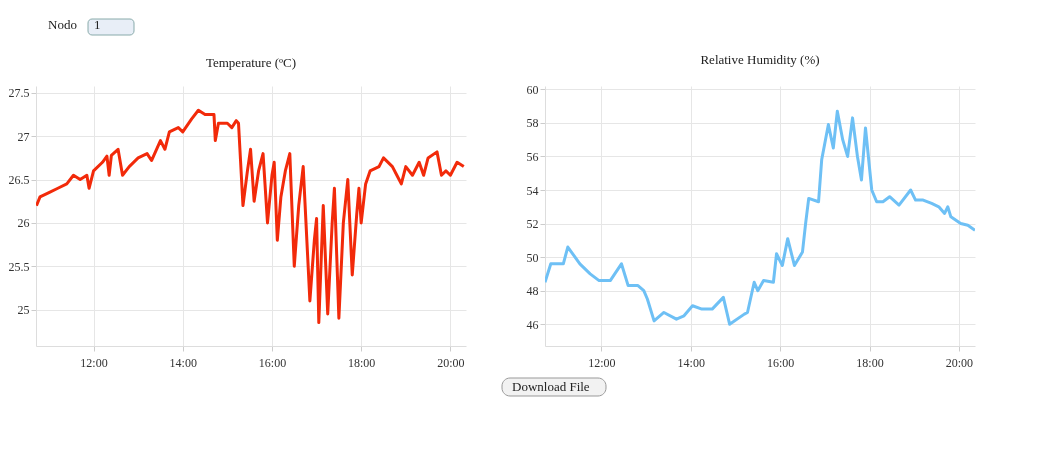 The height and width of the screenshot is (472, 1058). What do you see at coordinates (760, 60) in the screenshot?
I see `chart-title: Relative Humidity (%)` at bounding box center [760, 60].